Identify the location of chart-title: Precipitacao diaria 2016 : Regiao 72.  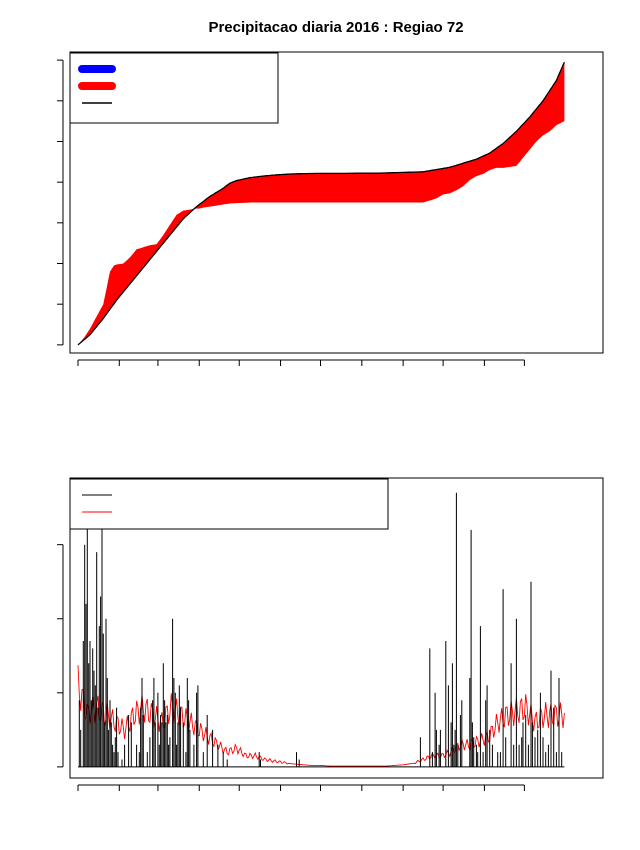
(335, 27).